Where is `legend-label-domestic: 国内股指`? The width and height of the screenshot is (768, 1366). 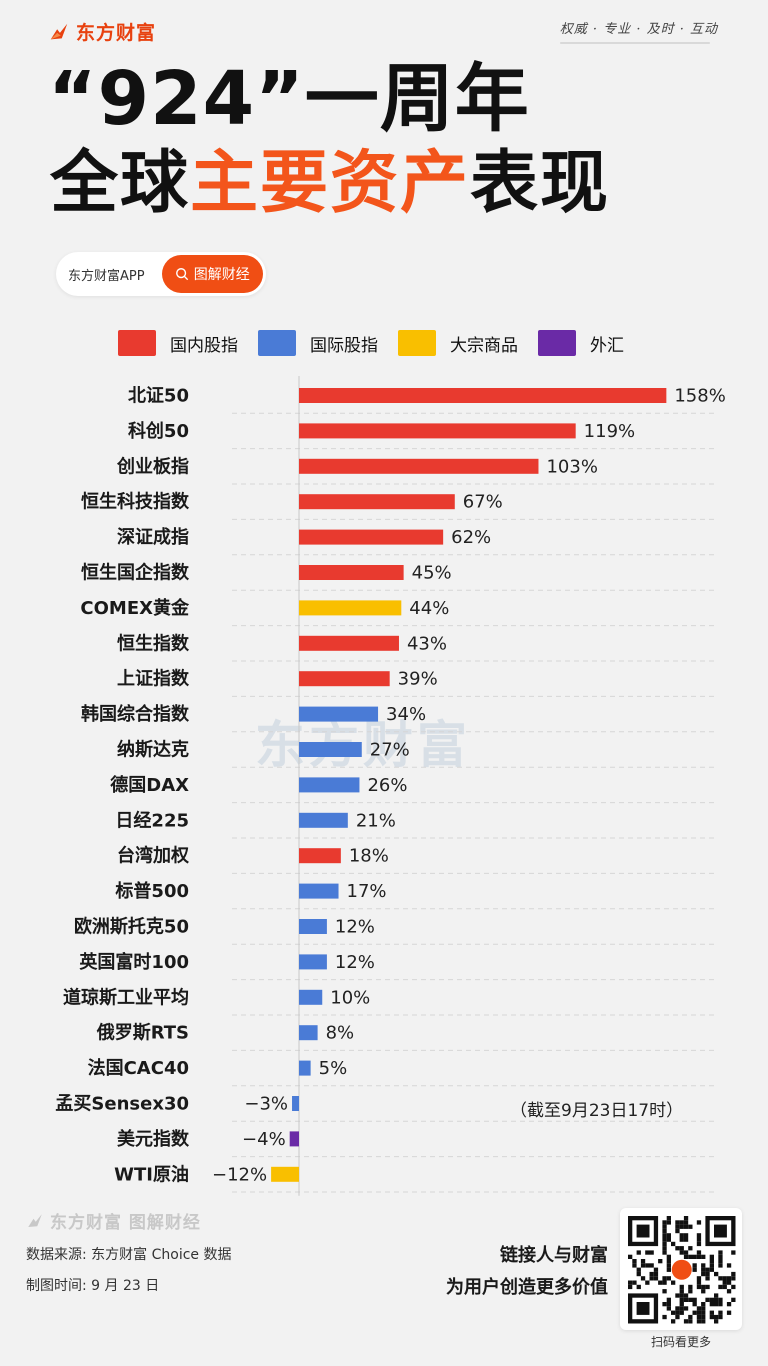 legend-label-domestic: 国内股指 is located at coordinates (204, 345).